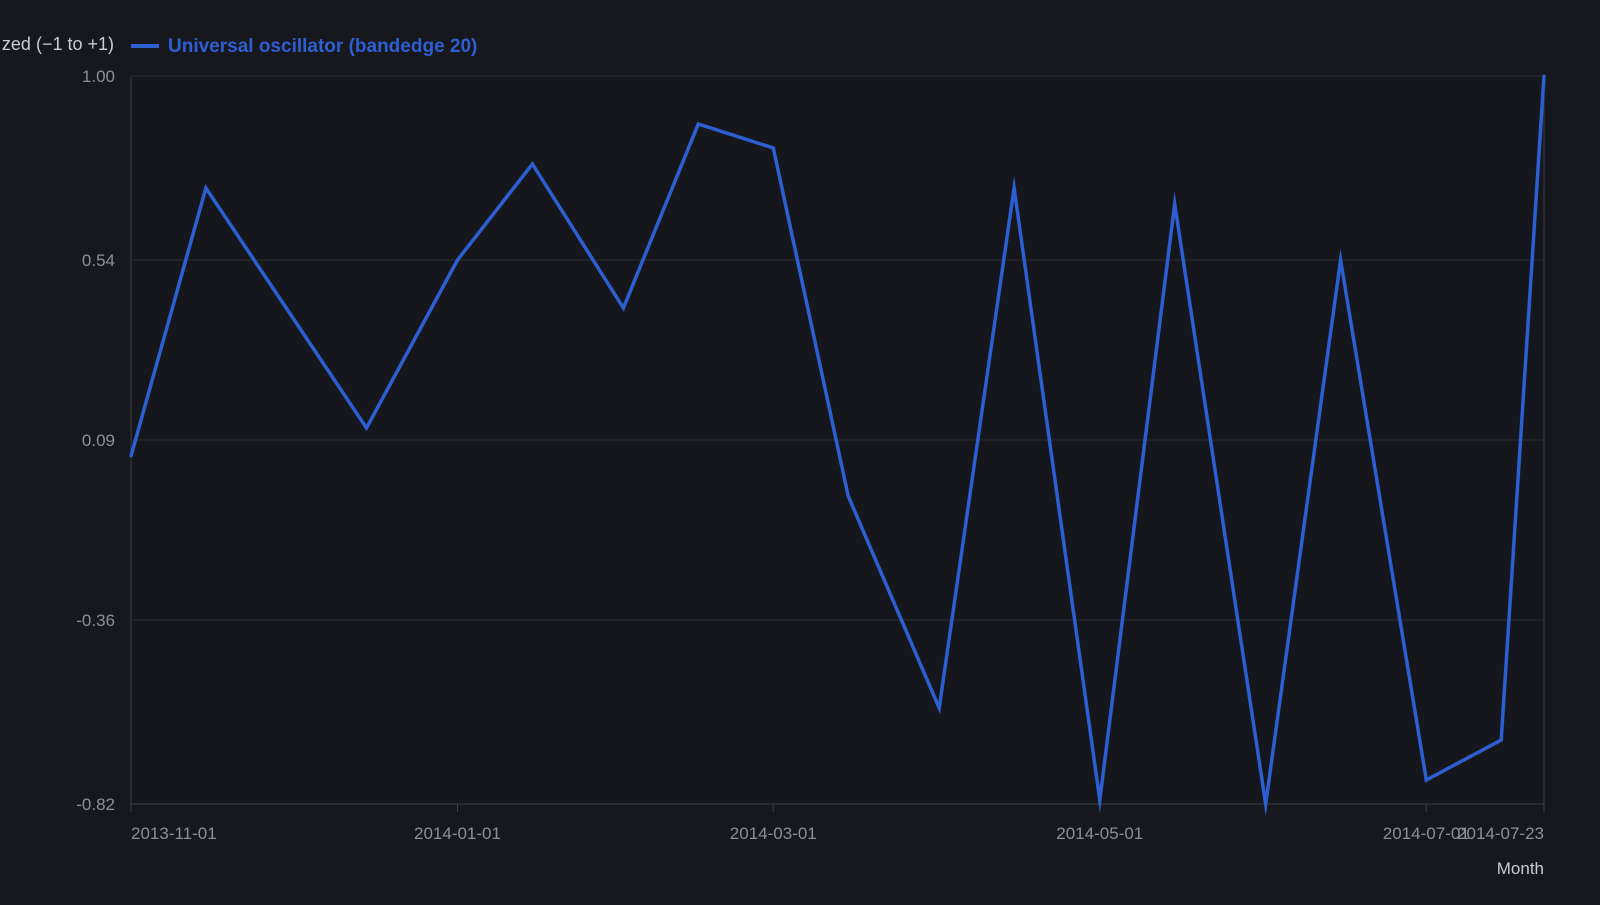 Image resolution: width=1600 pixels, height=905 pixels. I want to click on y-tick-label: -0.36, so click(95, 620).